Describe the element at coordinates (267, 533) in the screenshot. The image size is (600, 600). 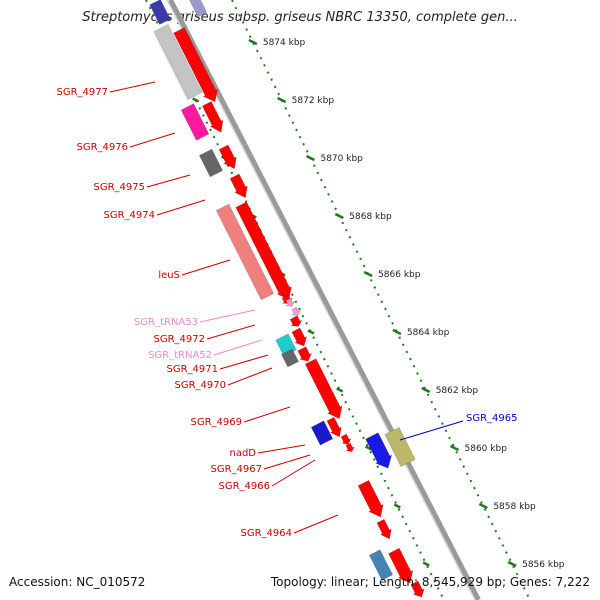
I see `gene-label: SGR_4964` at that location.